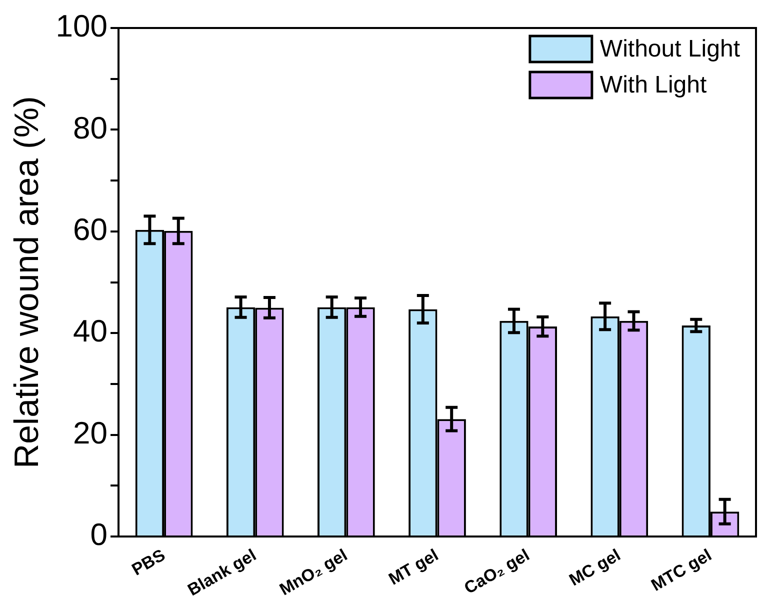  Describe the element at coordinates (27, 282) in the screenshot. I see `y-axis-title: Relative wound area (%)` at that location.